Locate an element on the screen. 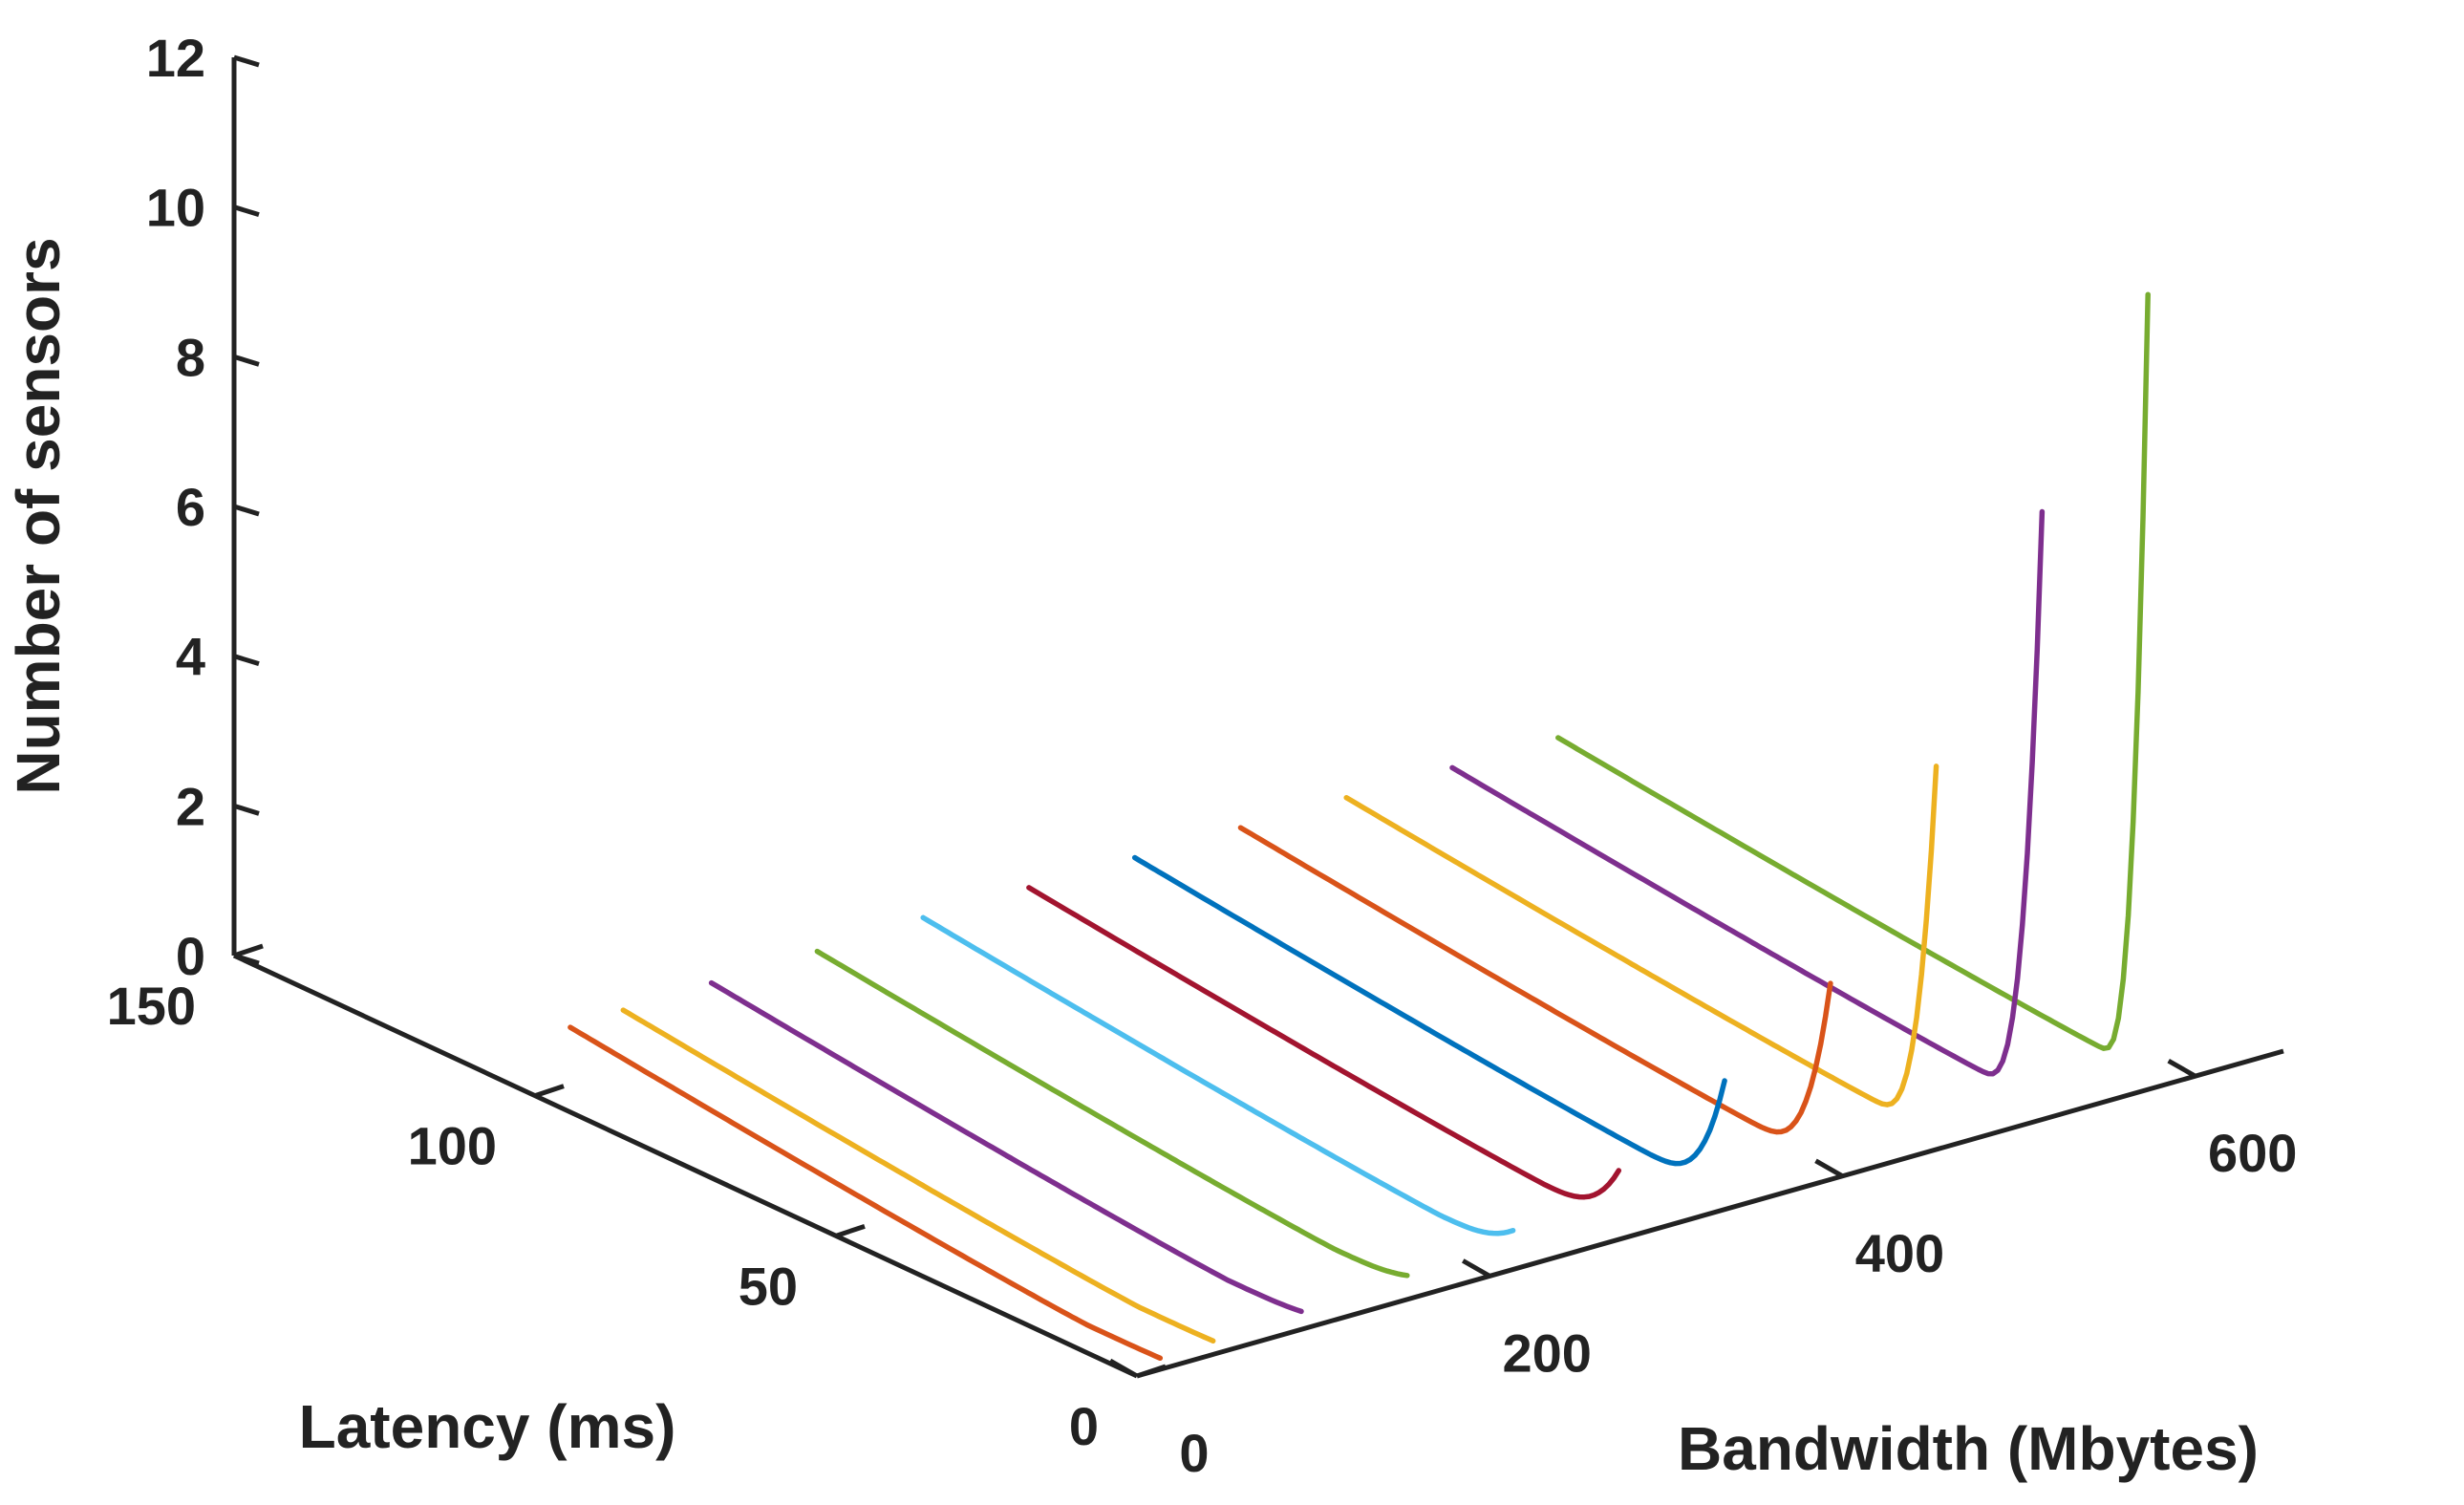 The width and height of the screenshot is (2464, 1505). z-tick-label: 2 is located at coordinates (190, 806).